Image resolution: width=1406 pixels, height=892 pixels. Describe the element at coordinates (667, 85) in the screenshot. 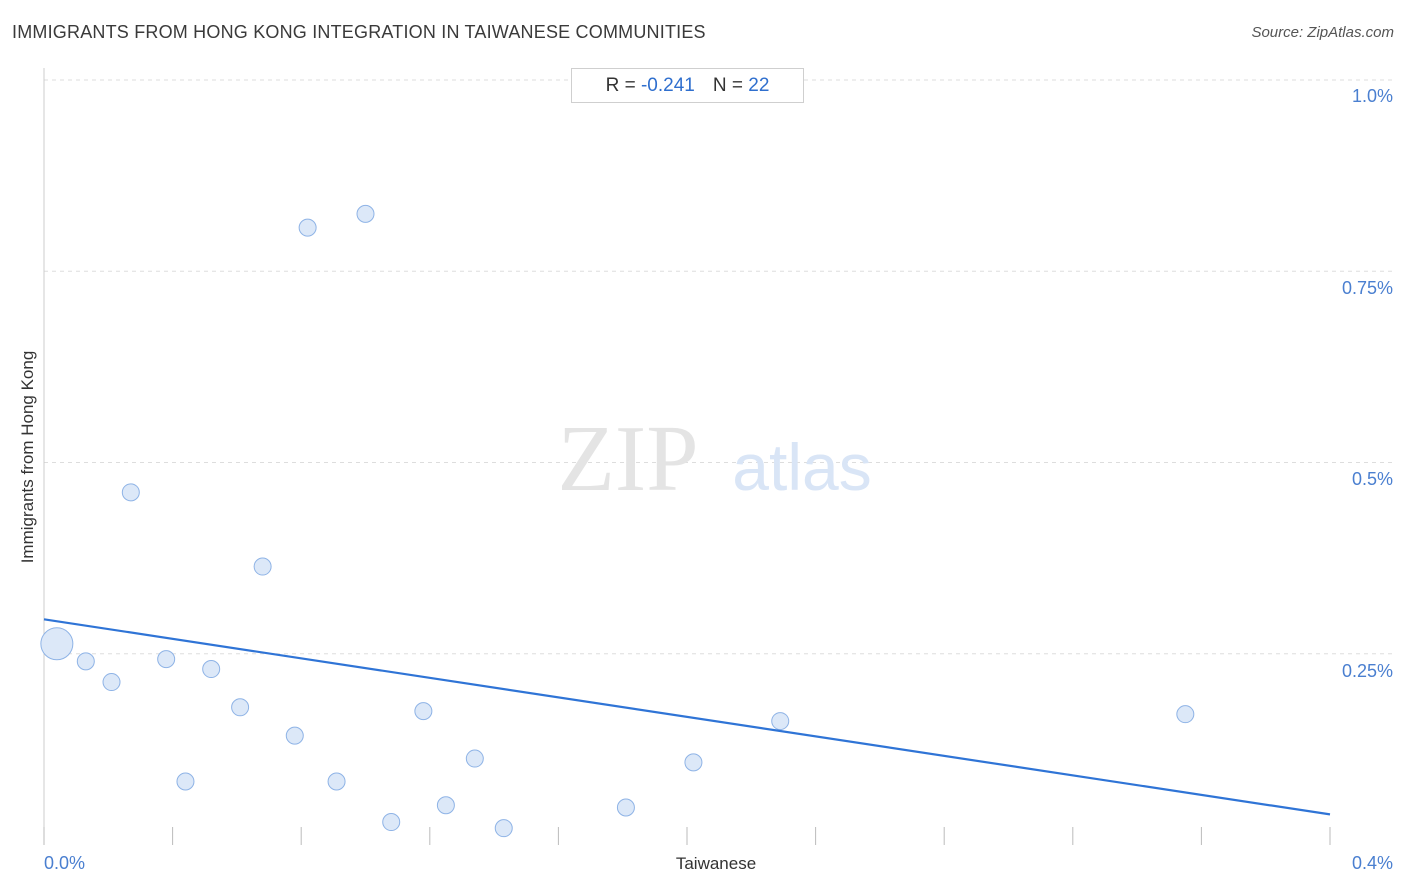

I see `r-value: -0.241` at that location.